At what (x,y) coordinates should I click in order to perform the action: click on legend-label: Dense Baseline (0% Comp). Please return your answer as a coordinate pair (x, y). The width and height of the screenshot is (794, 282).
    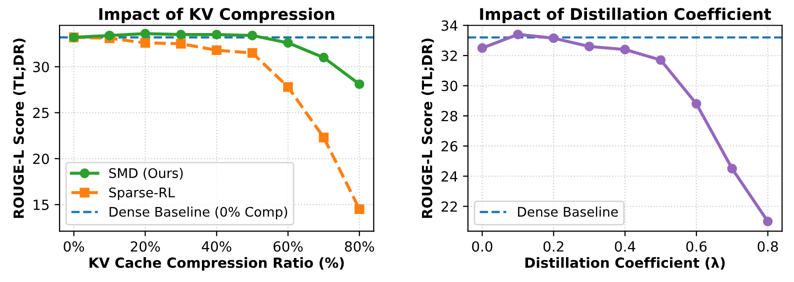
    Looking at the image, I should click on (199, 213).